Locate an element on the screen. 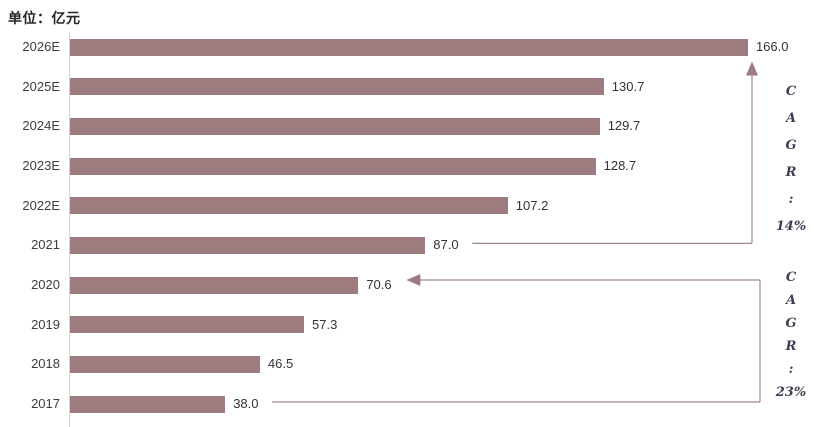  category-label-2025E: 2025E is located at coordinates (41, 86).